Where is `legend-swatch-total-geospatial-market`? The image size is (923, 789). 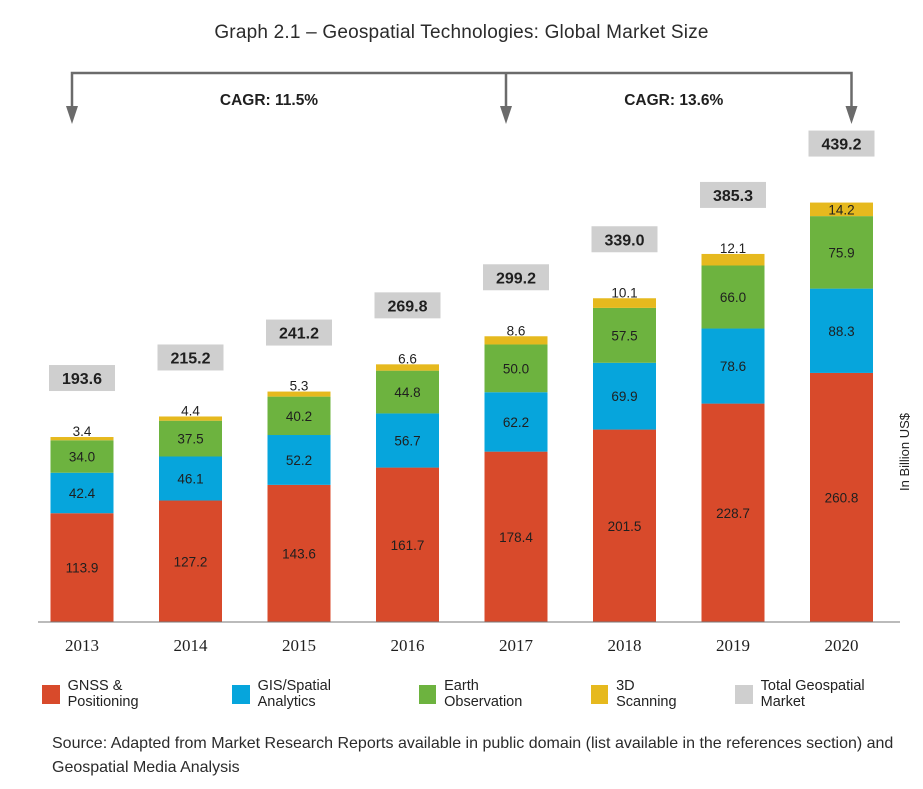 legend-swatch-total-geospatial-market is located at coordinates (743, 694).